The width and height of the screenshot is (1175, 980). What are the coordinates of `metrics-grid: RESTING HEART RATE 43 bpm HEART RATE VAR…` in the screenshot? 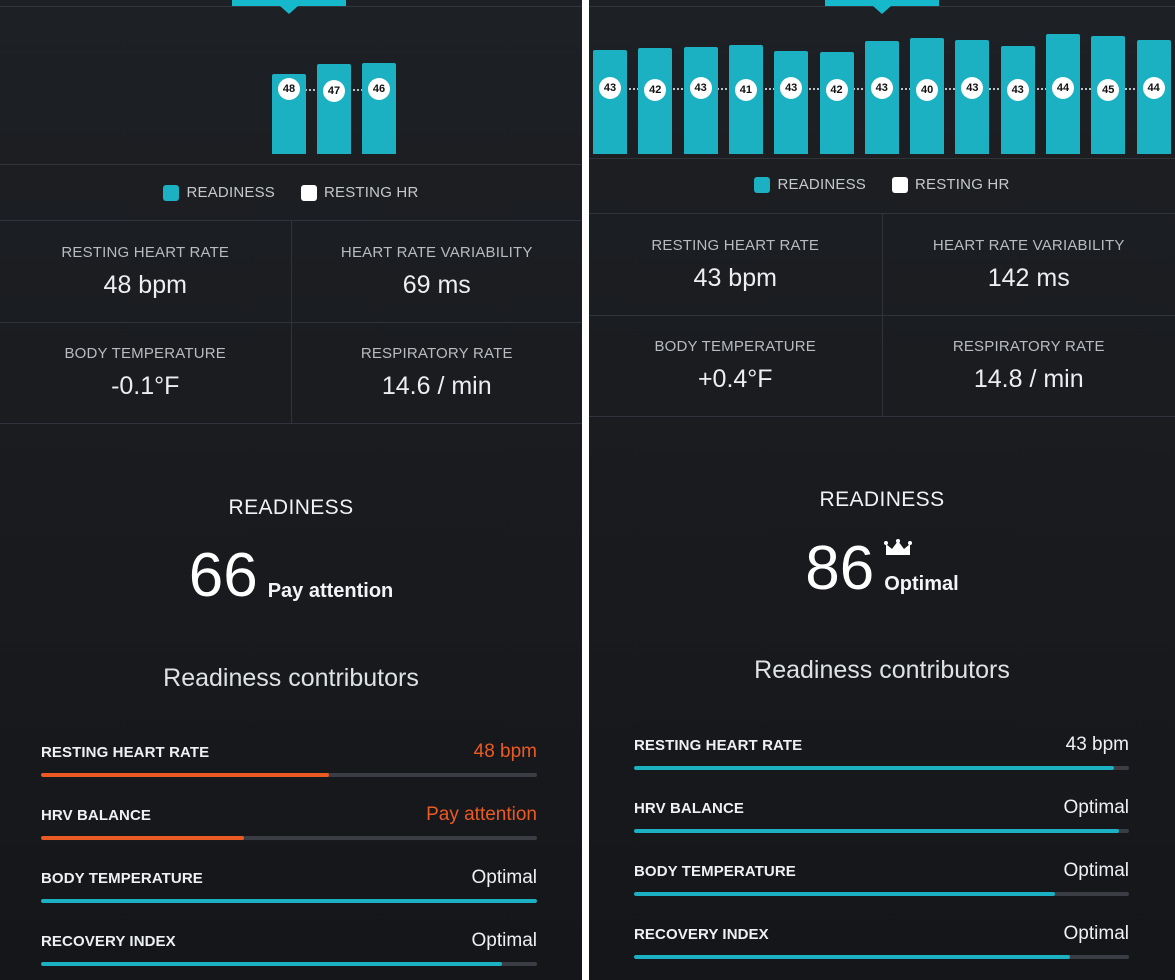 It's located at (882, 315).